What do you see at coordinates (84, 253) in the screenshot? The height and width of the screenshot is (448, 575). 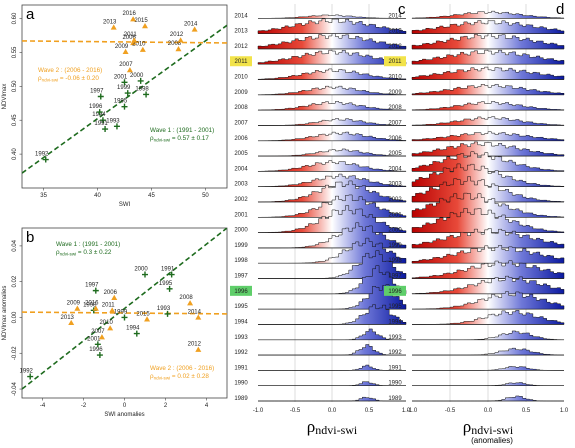 I see `wave1-rho: ρndvi-swi = 0.3 ± 0.22` at bounding box center [84, 253].